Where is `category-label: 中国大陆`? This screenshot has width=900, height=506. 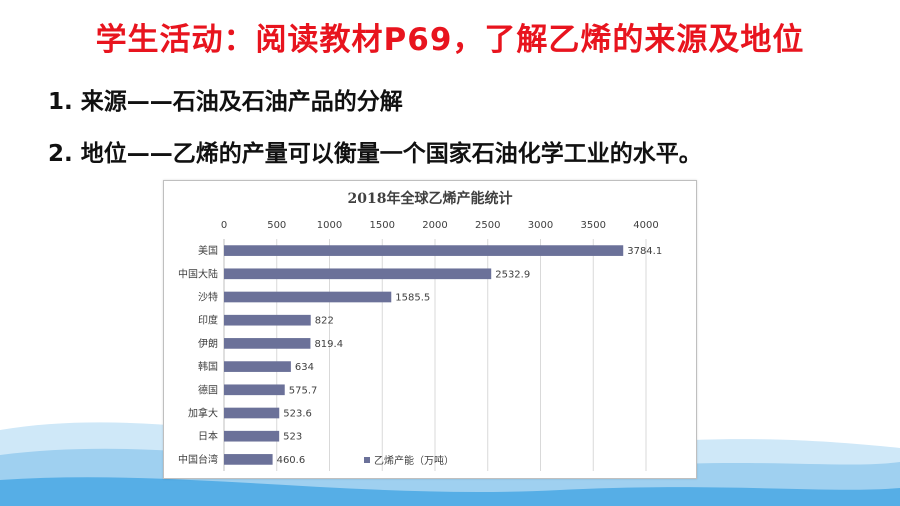
category-label: 中国大陆 is located at coordinates (198, 273).